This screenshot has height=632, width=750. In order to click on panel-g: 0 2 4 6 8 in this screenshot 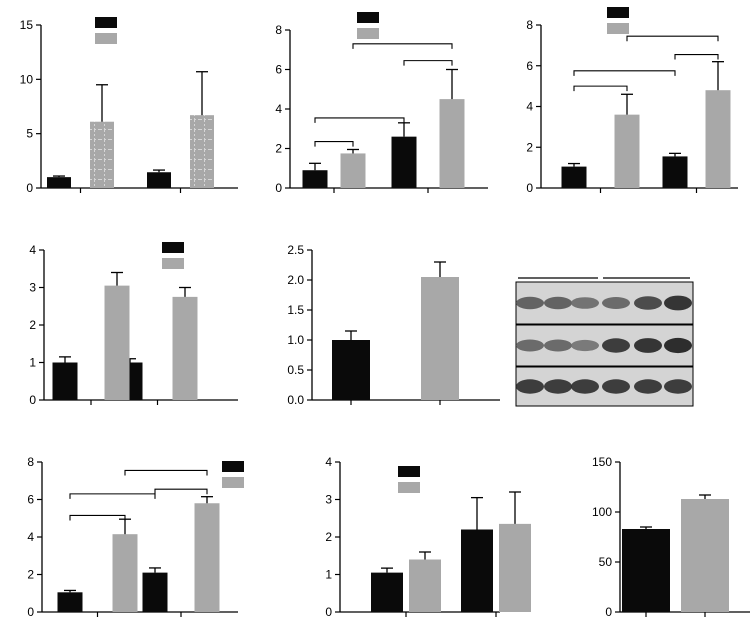, I will do `click(135, 537)`.